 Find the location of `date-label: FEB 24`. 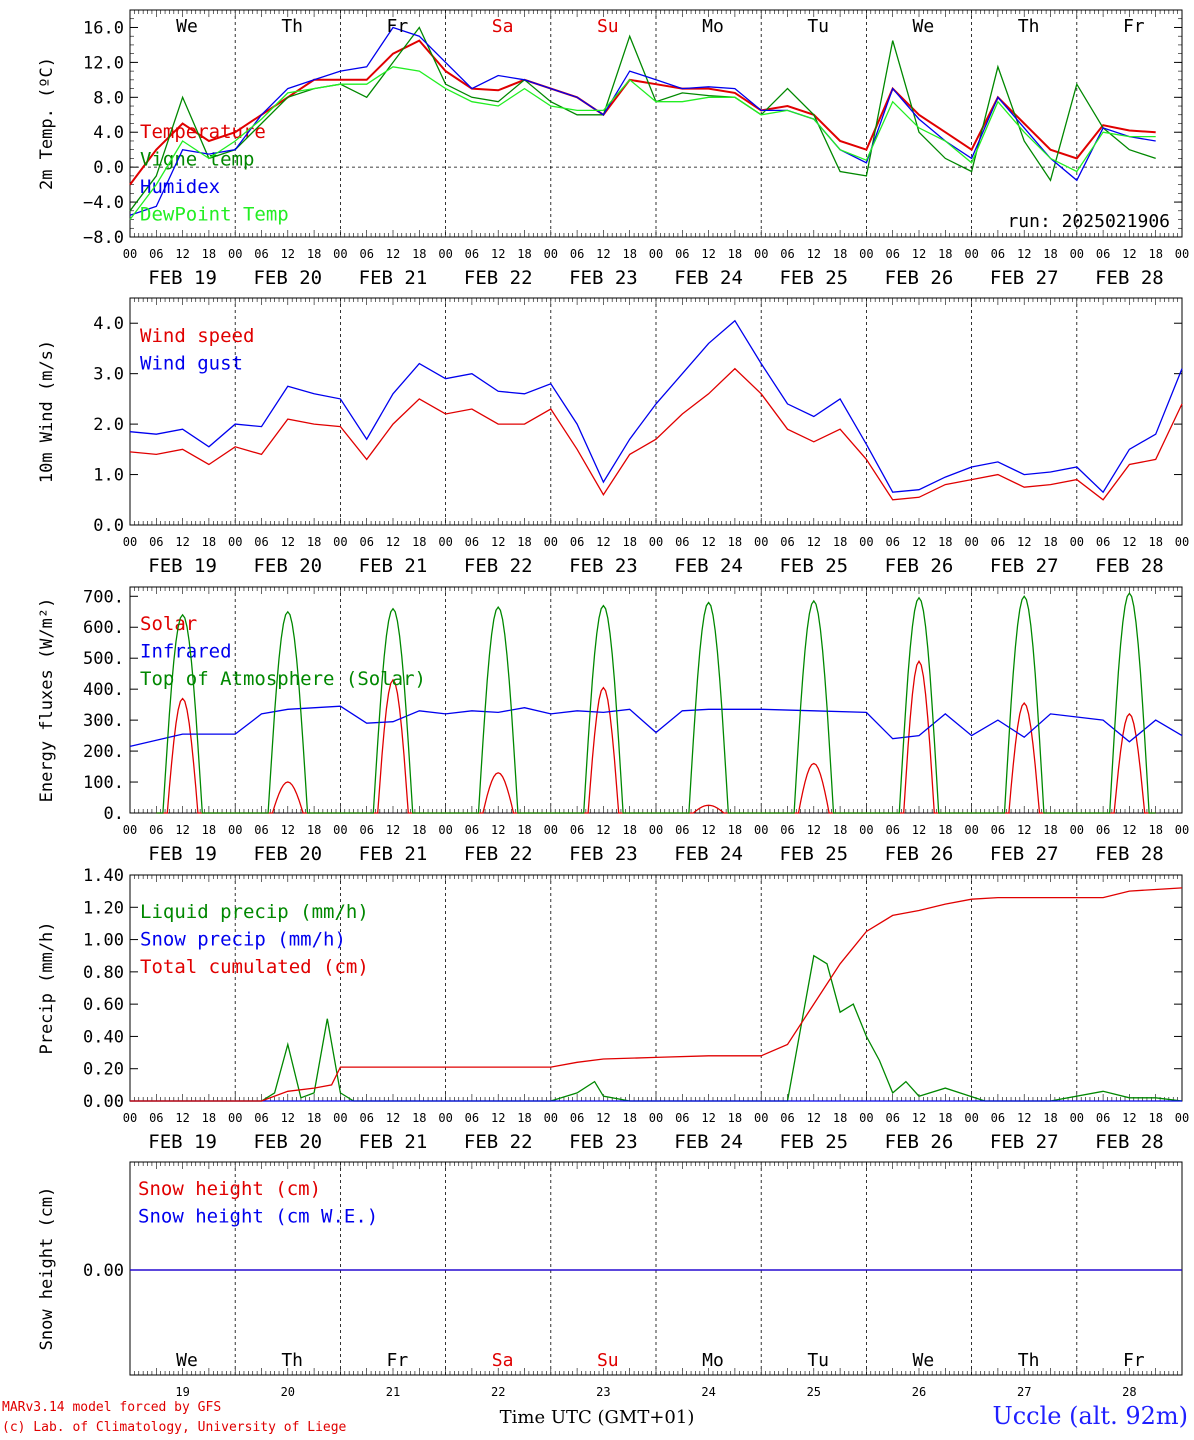

date-label: FEB 24 is located at coordinates (708, 566).